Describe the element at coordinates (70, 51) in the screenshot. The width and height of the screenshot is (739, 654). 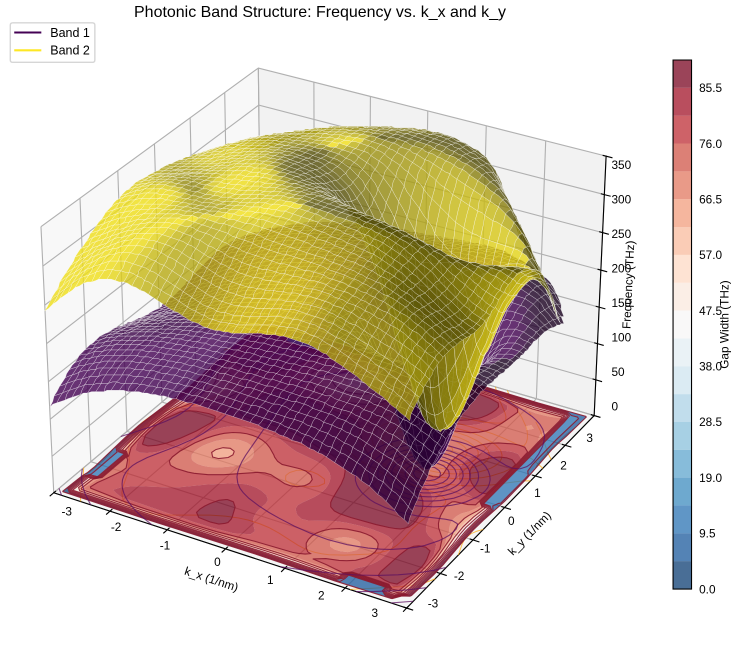
I see `svg-text: Band 2` at that location.